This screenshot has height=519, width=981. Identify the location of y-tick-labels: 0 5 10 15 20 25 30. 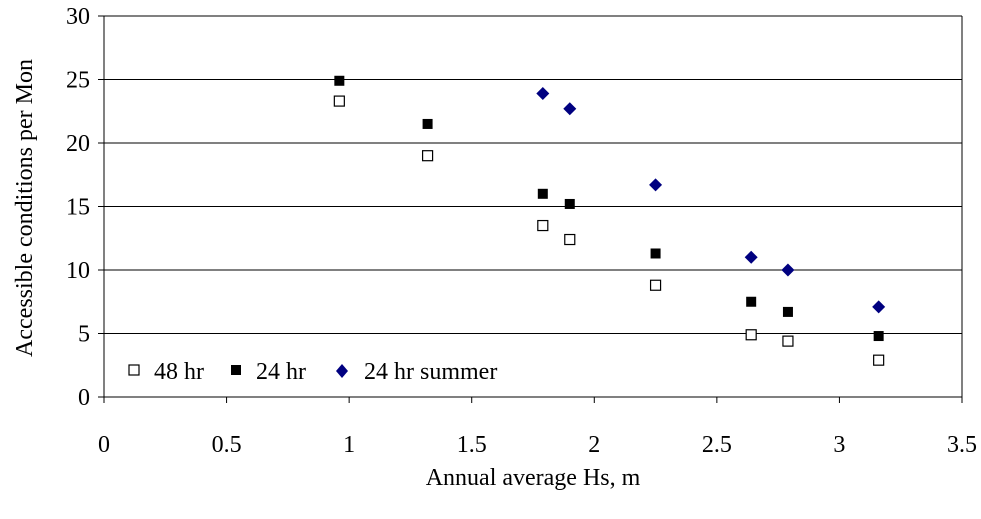
(78, 207).